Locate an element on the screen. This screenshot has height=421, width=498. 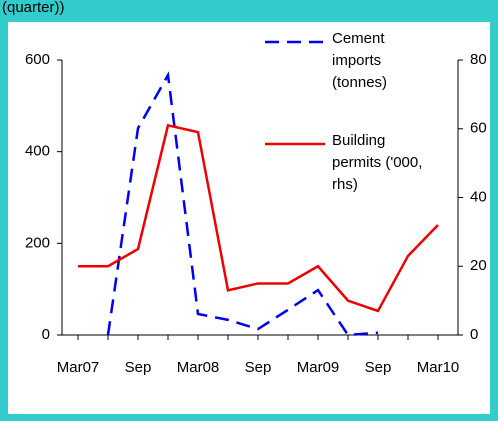
y2-tick-label: 60 is located at coordinates (478, 128).